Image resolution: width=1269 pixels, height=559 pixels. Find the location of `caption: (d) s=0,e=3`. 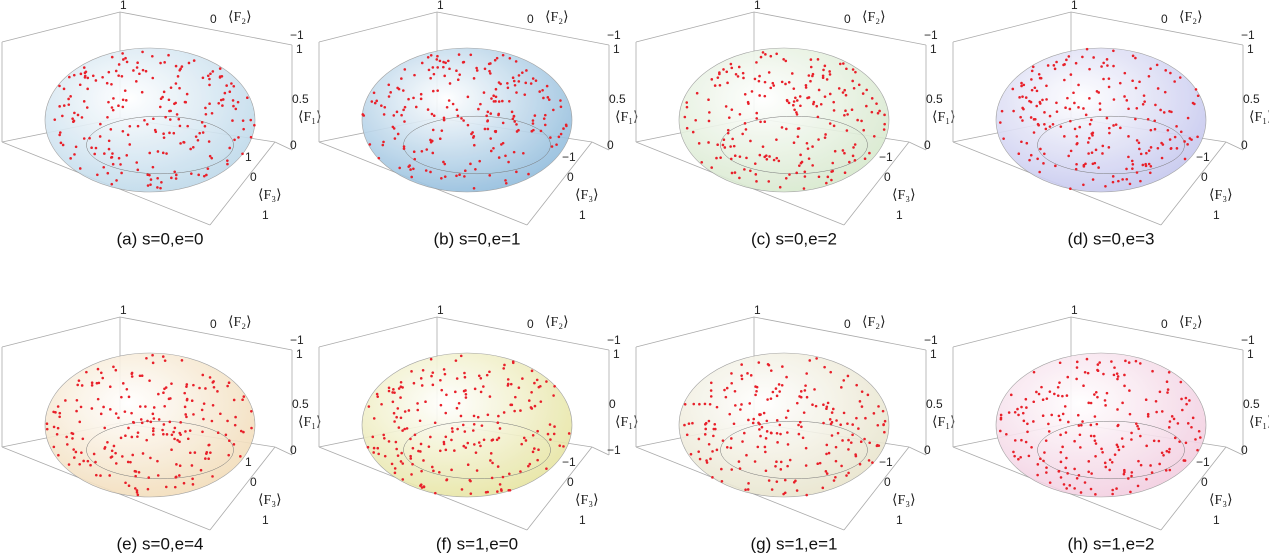

caption: (d) s=0,e=3 is located at coordinates (1111, 238).